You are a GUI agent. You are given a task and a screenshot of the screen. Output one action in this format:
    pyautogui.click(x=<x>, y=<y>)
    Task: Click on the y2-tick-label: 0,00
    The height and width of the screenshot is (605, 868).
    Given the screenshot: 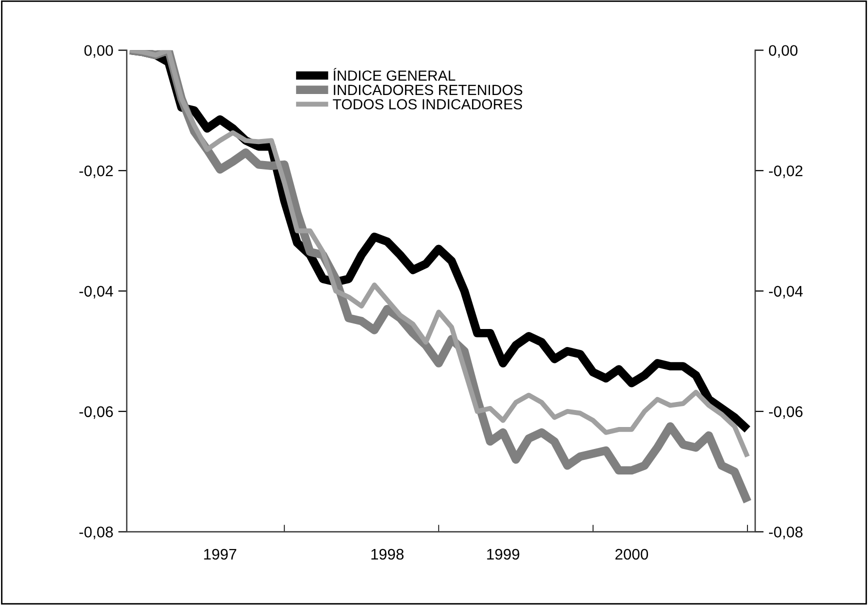 What is the action you would take?
    pyautogui.click(x=783, y=51)
    